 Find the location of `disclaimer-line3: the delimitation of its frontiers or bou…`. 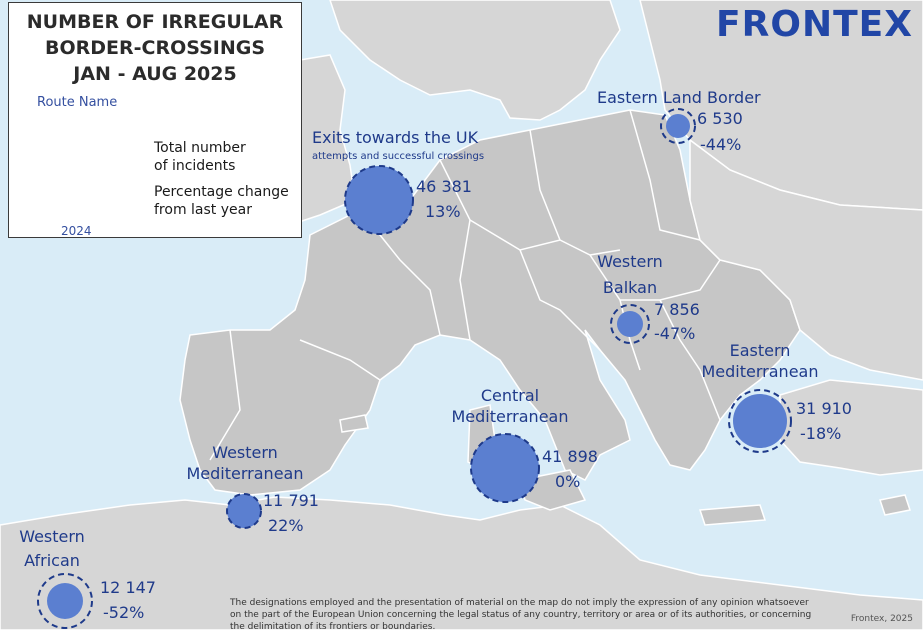

disclaimer-line3: the delimitation of its frontiers or bou… is located at coordinates (333, 627).